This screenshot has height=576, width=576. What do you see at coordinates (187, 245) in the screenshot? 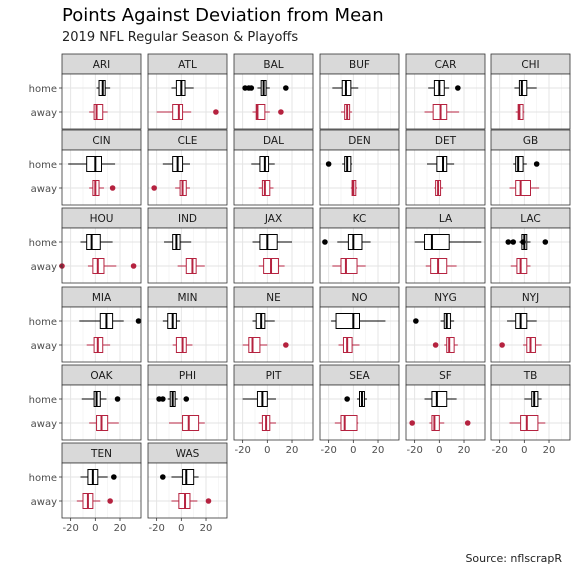
I see `panel-ind: IND` at bounding box center [187, 245].